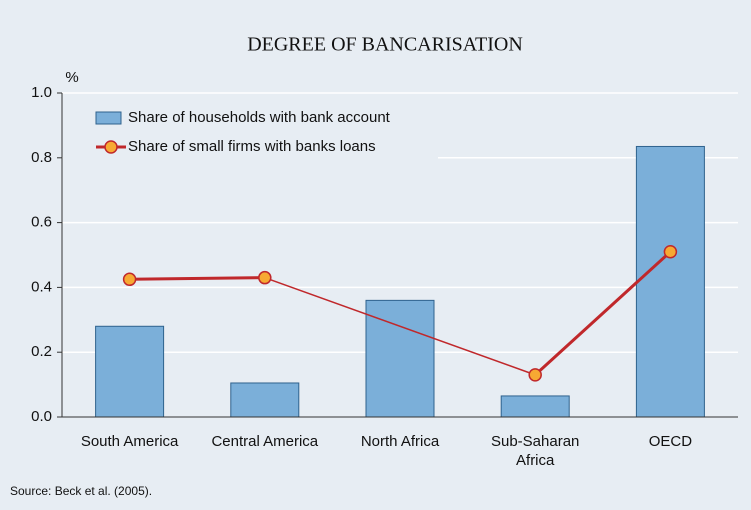 The width and height of the screenshot is (751, 510). I want to click on y-axis-label: %, so click(71, 77).